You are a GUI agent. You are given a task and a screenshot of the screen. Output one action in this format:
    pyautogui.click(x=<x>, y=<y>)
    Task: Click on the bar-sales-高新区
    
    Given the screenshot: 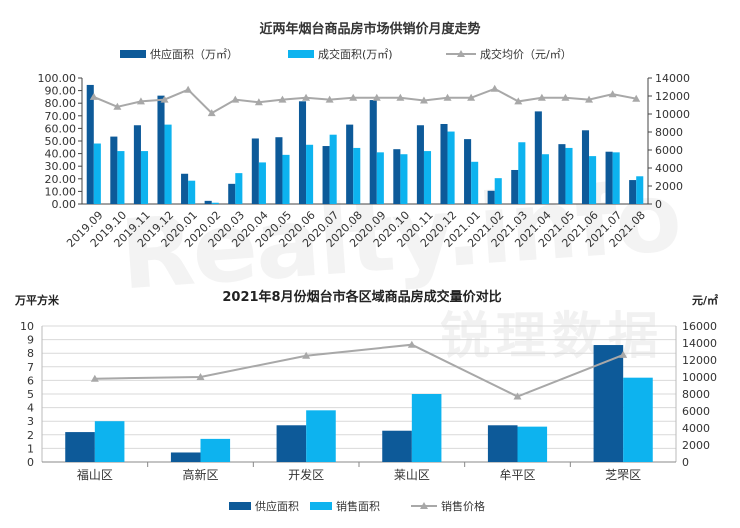 What is the action you would take?
    pyautogui.click(x=215, y=450)
    